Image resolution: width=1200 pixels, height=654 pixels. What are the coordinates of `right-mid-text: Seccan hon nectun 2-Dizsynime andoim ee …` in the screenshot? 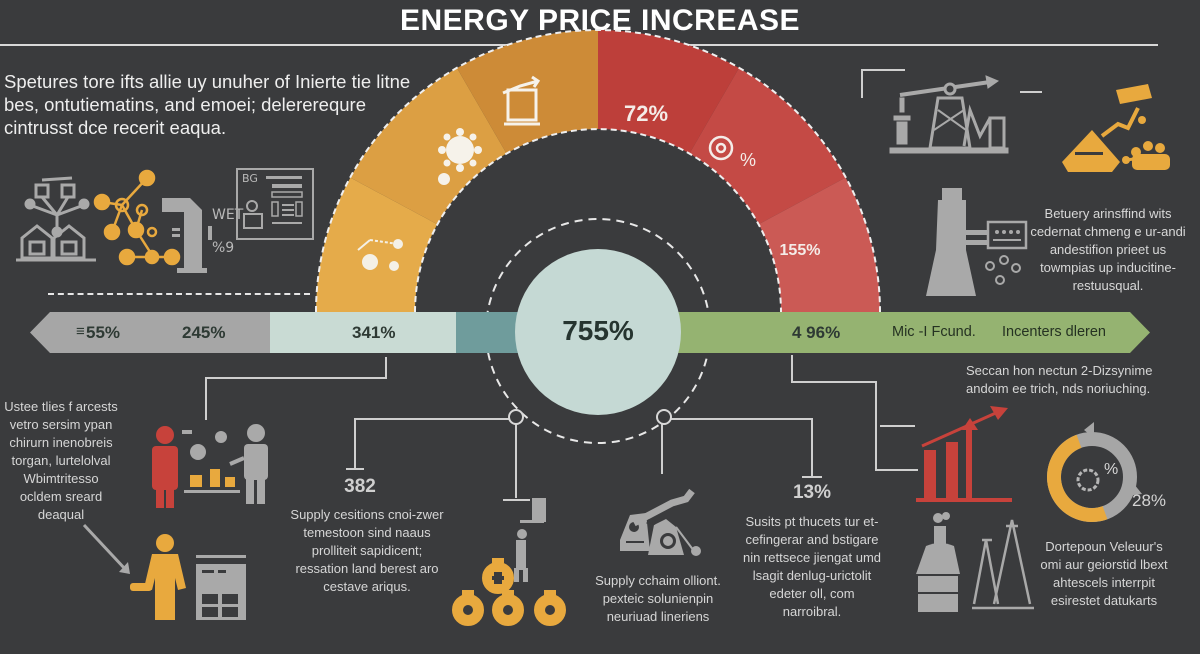 It's located at (1059, 379).